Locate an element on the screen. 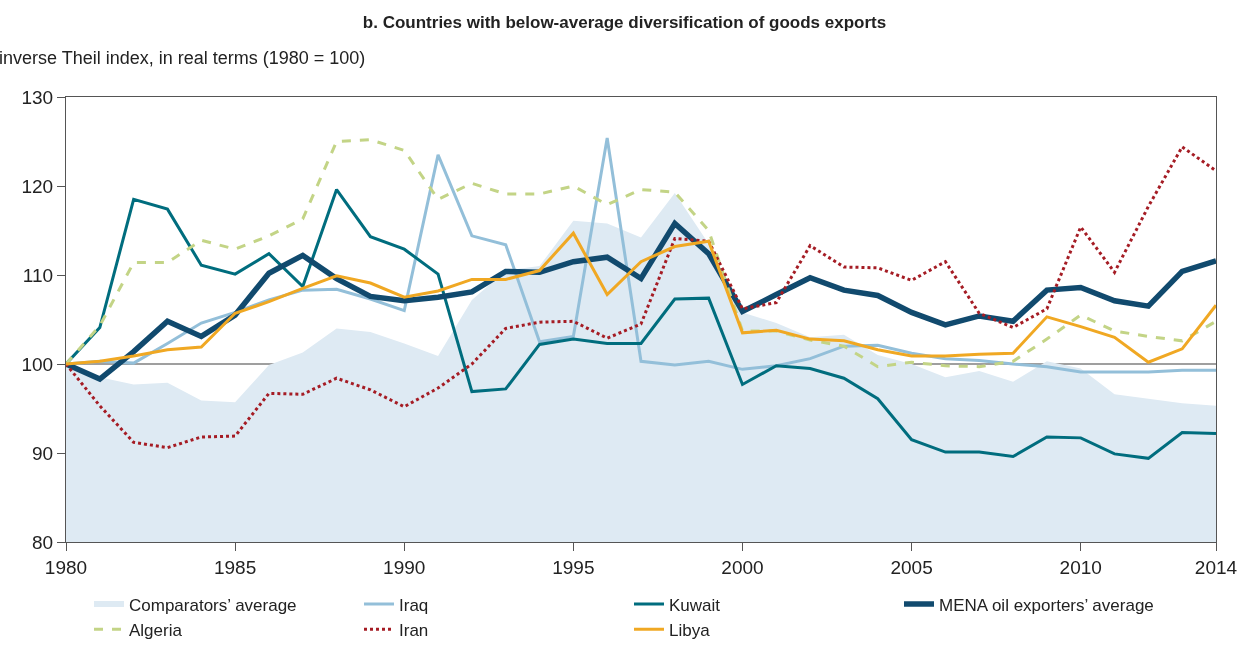 This screenshot has height=660, width=1249. y-tick-label: 100 is located at coordinates (37, 364).